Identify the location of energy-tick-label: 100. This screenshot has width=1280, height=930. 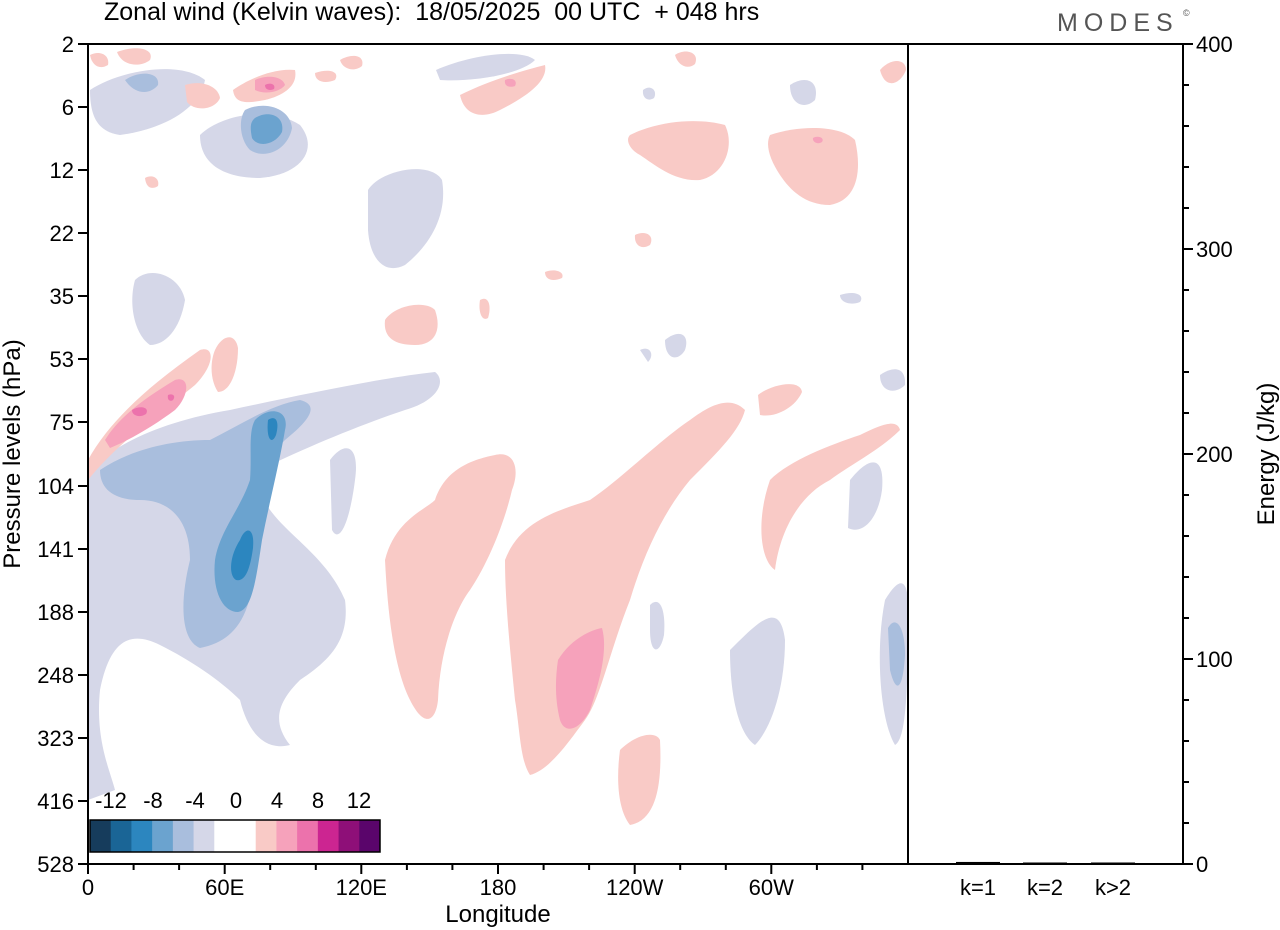
(1214, 659).